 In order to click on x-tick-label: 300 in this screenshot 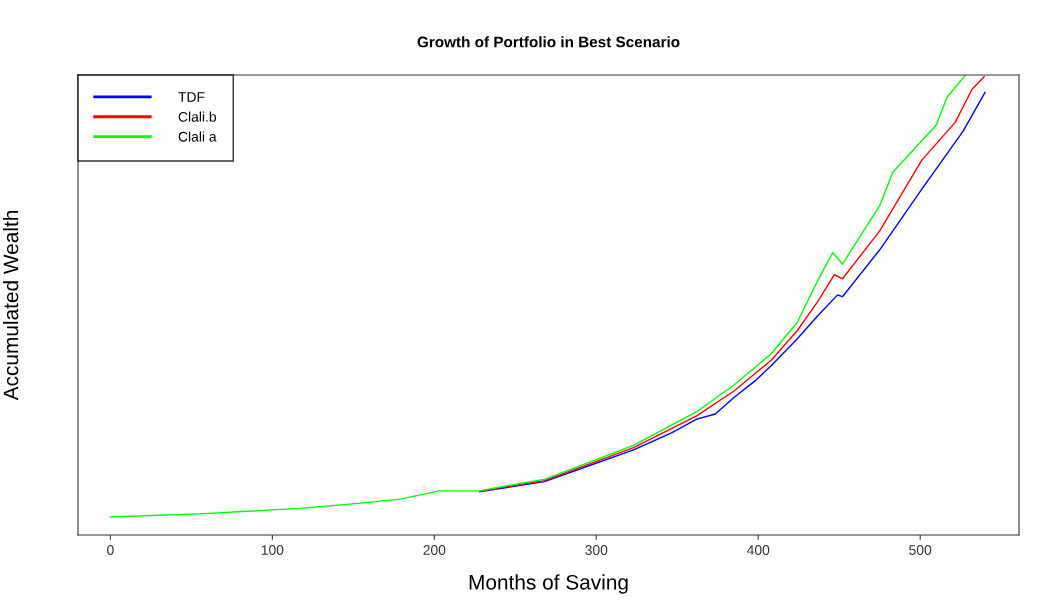, I will do `click(596, 550)`.